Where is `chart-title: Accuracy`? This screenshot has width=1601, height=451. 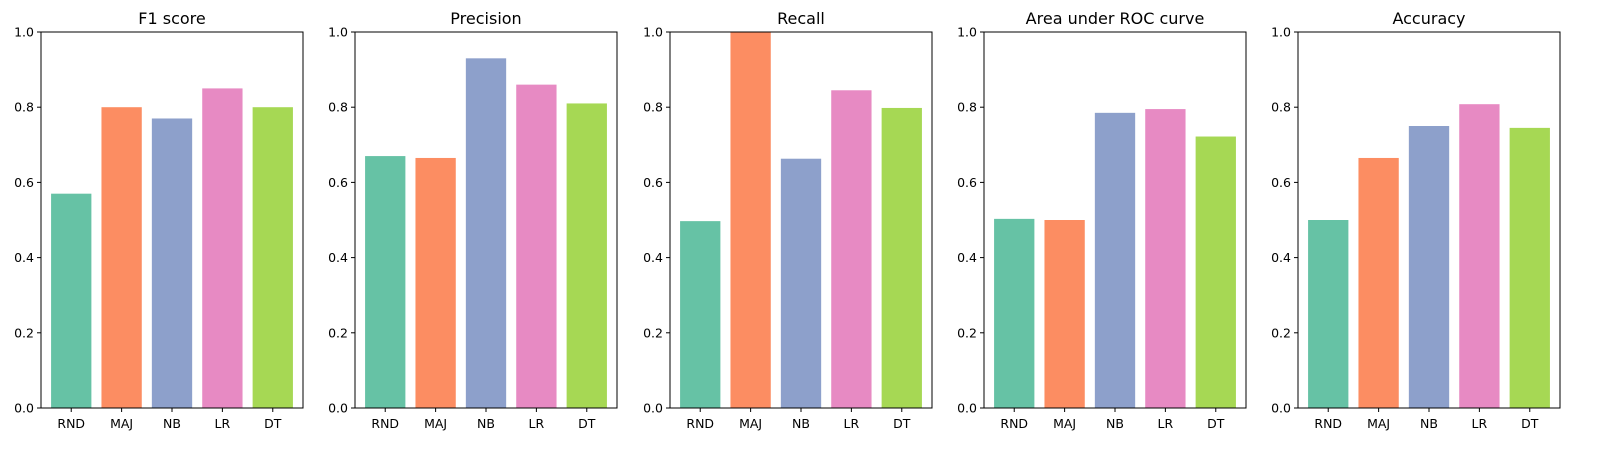 chart-title: Accuracy is located at coordinates (1428, 18).